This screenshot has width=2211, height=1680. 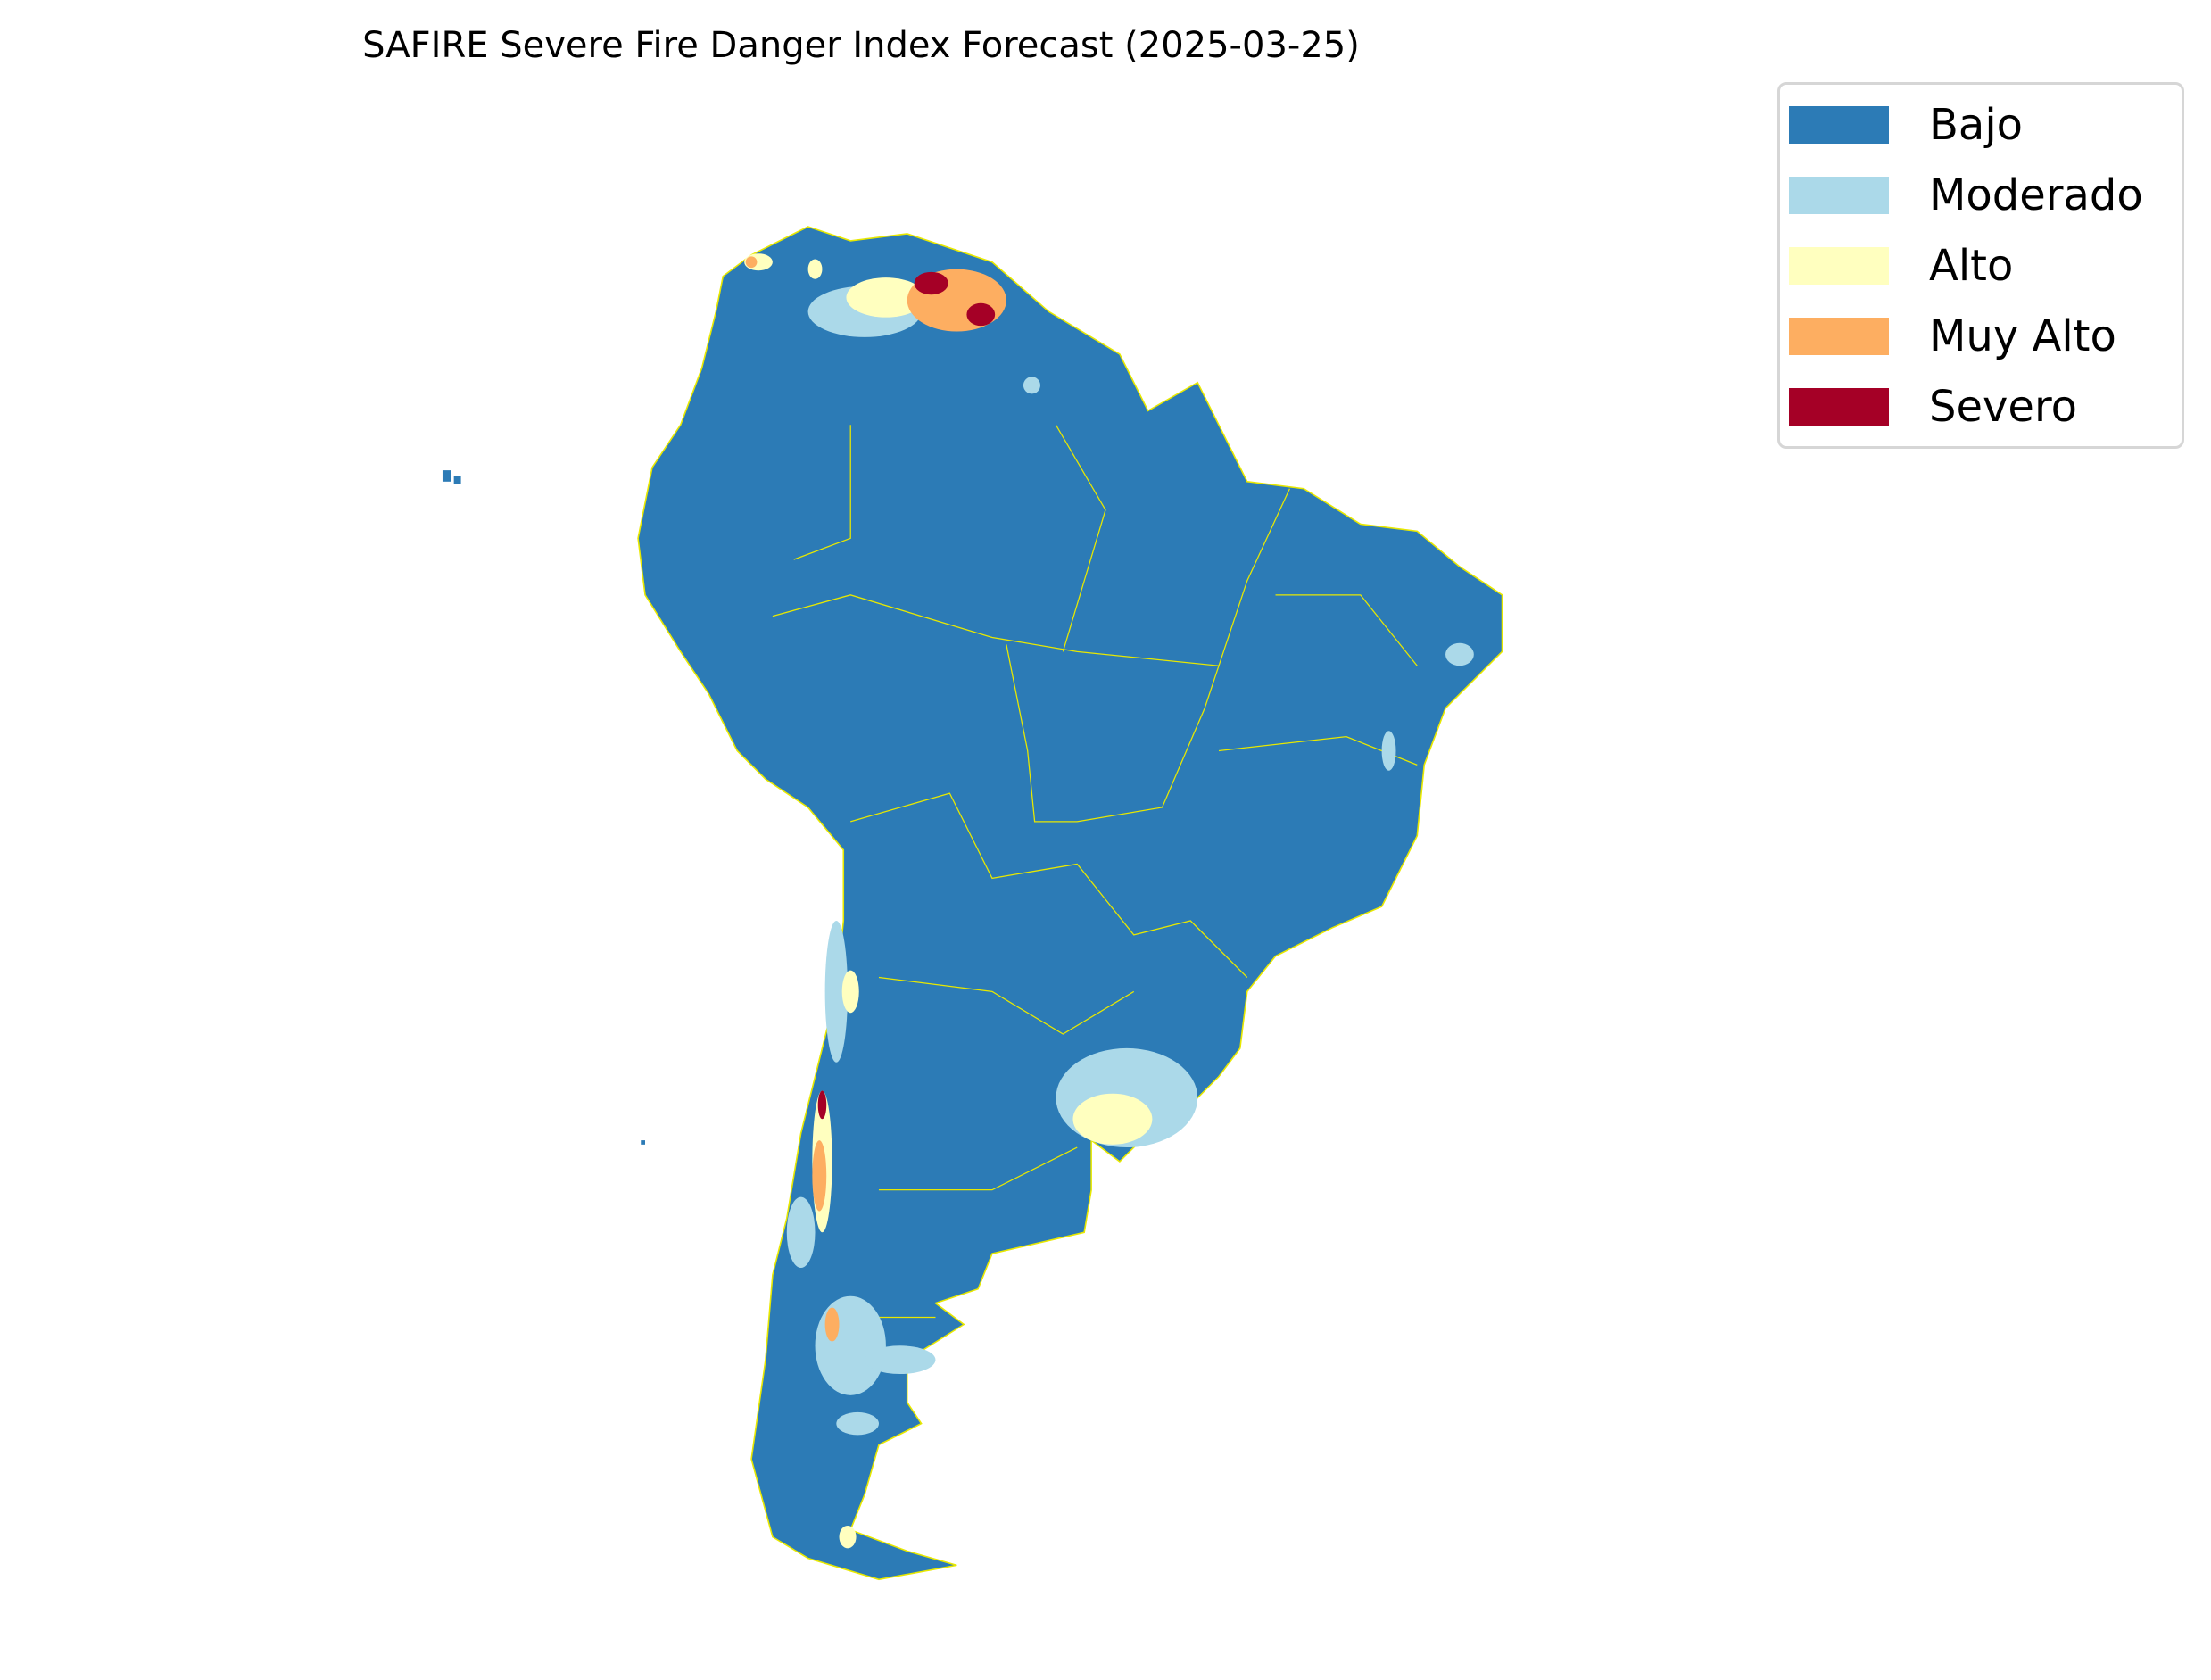 I want to click on legend-item-moderado: Moderado, so click(x=1966, y=195).